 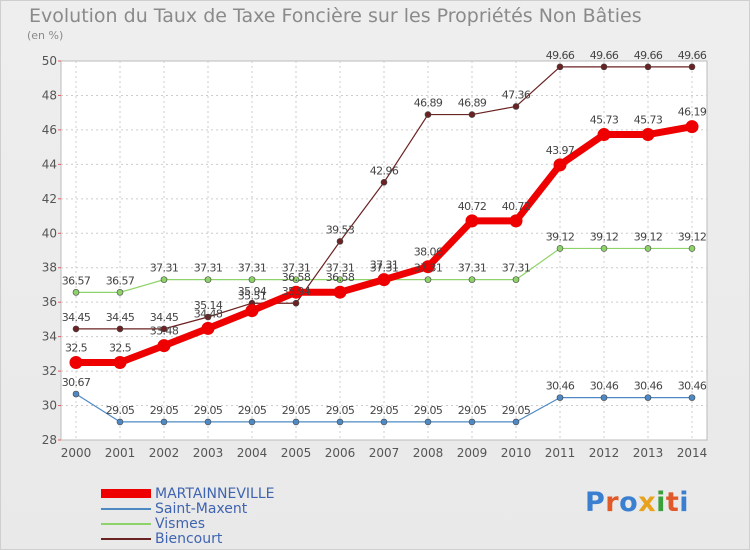 What do you see at coordinates (384, 453) in the screenshot?
I see `x-tick-label: 2007` at bounding box center [384, 453].